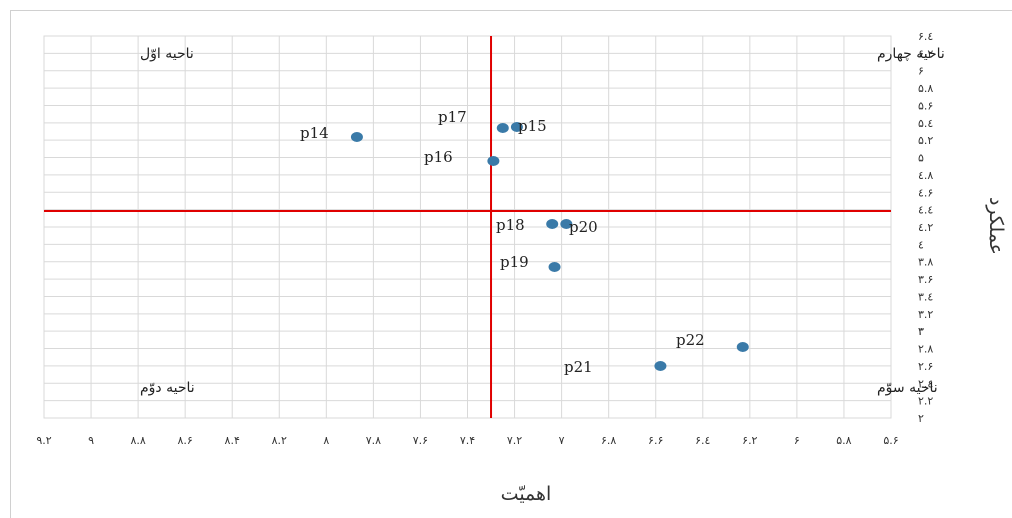 The image size is (1012, 518). Describe the element at coordinates (925, 175) in the screenshot. I see `y-tick-label: ٤.۸` at that location.